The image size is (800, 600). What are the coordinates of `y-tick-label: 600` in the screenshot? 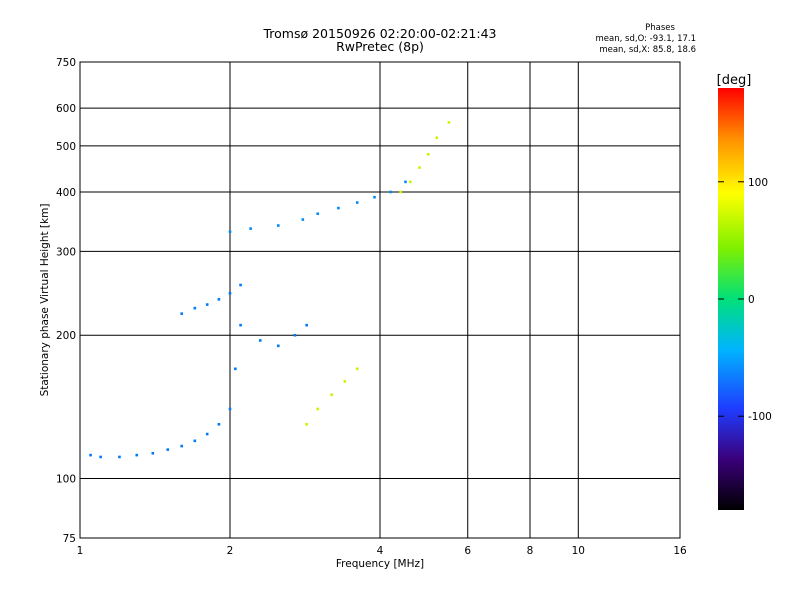 It's located at (66, 109).